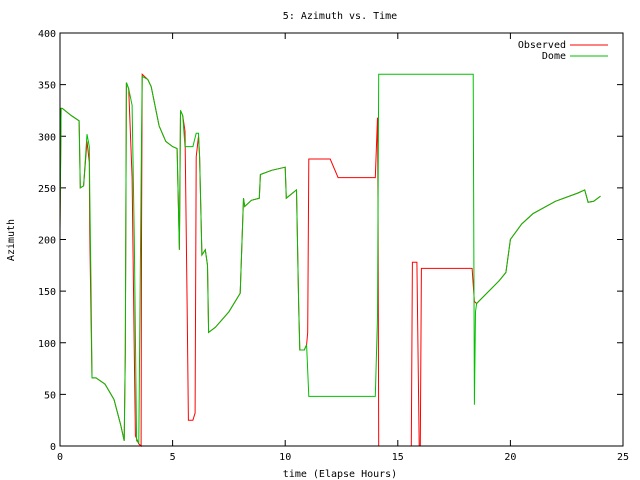 The width and height of the screenshot is (640, 480). Describe the element at coordinates (623, 457) in the screenshot. I see `x-tick-label: 25` at that location.